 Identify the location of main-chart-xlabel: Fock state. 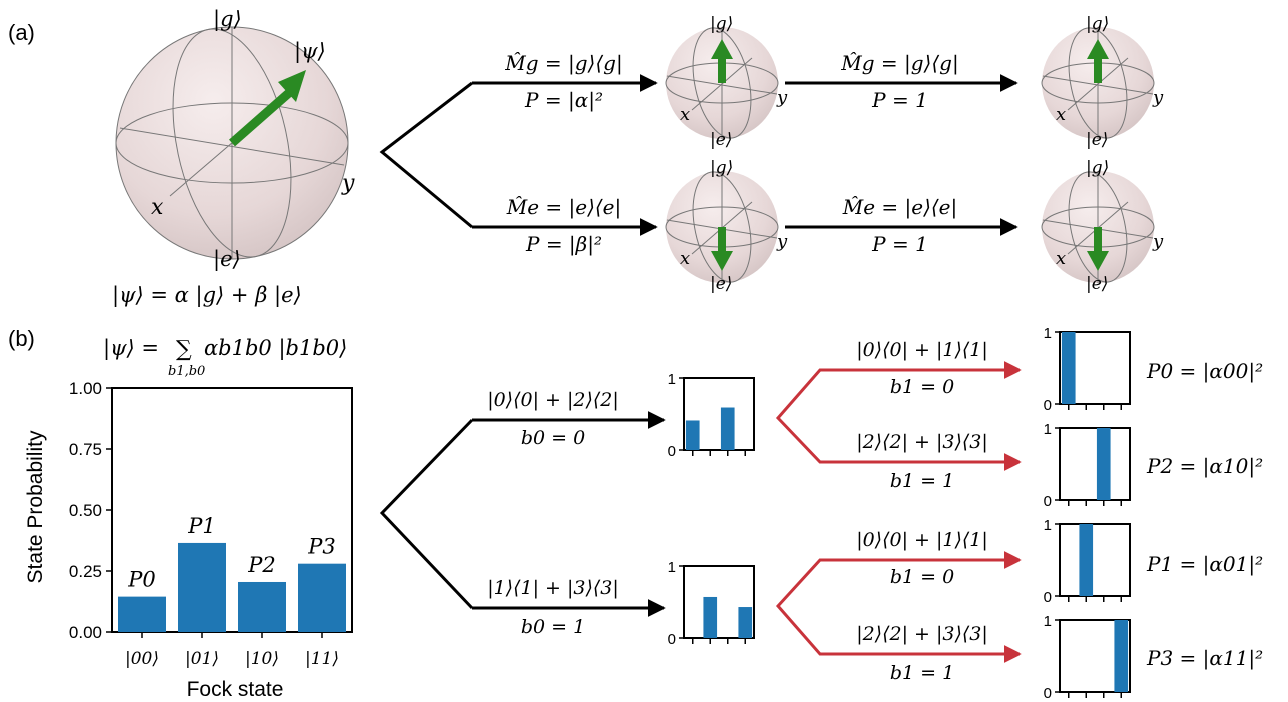
(235, 689).